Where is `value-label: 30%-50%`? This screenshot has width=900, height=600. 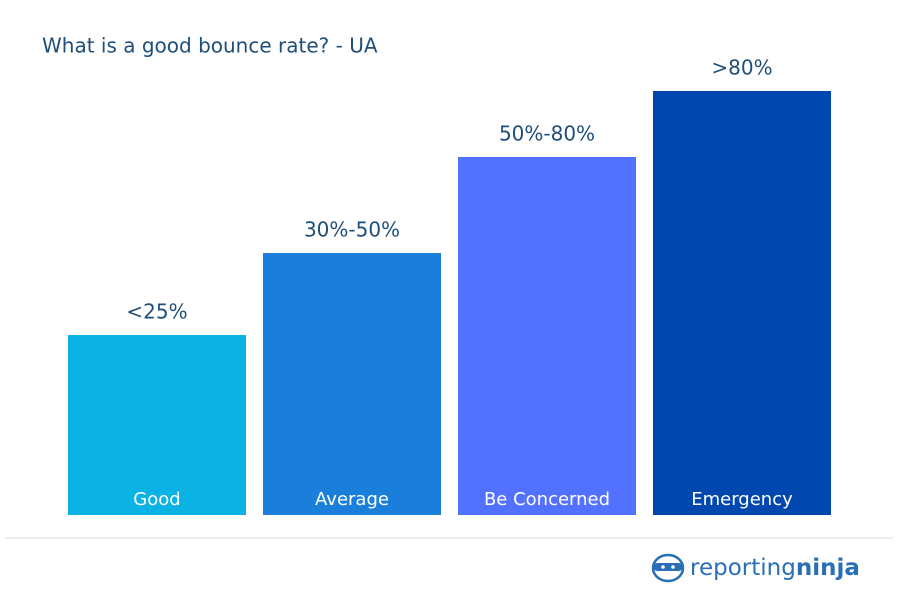
value-label: 30%-50% is located at coordinates (352, 230).